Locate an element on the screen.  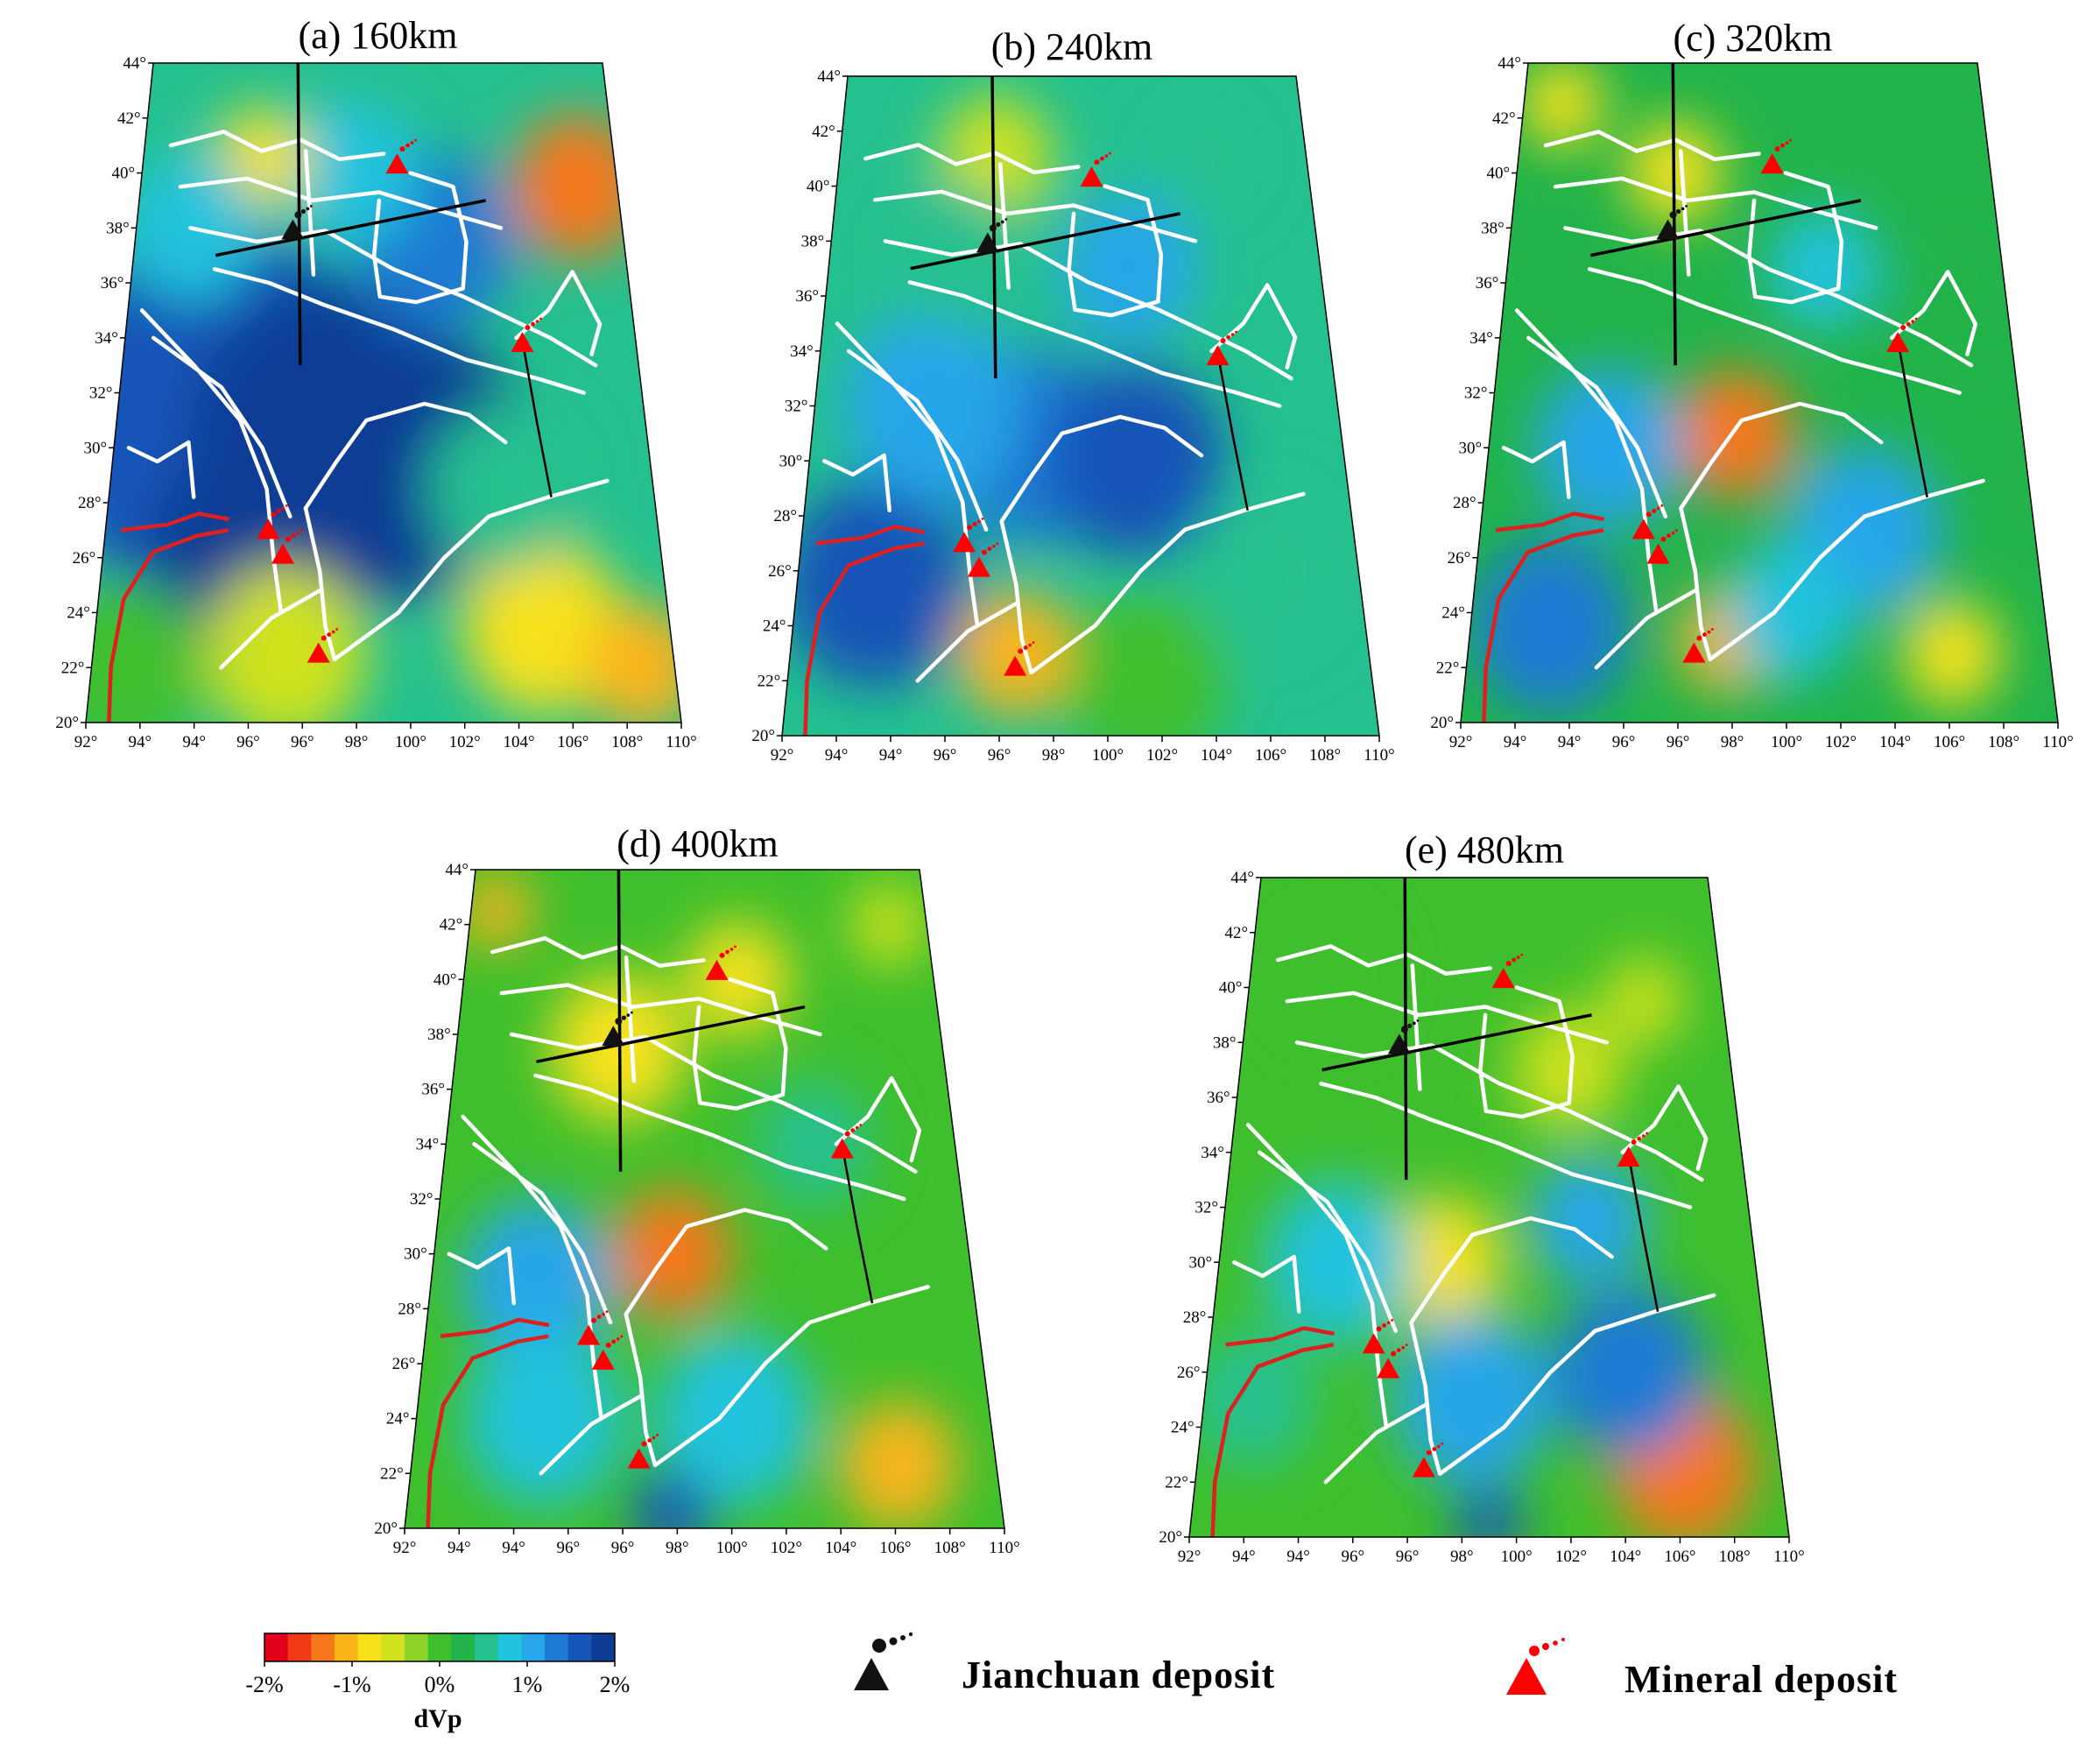
jianchuan-deposit-label: Jianchuan deposit is located at coordinates (1118, 1675).